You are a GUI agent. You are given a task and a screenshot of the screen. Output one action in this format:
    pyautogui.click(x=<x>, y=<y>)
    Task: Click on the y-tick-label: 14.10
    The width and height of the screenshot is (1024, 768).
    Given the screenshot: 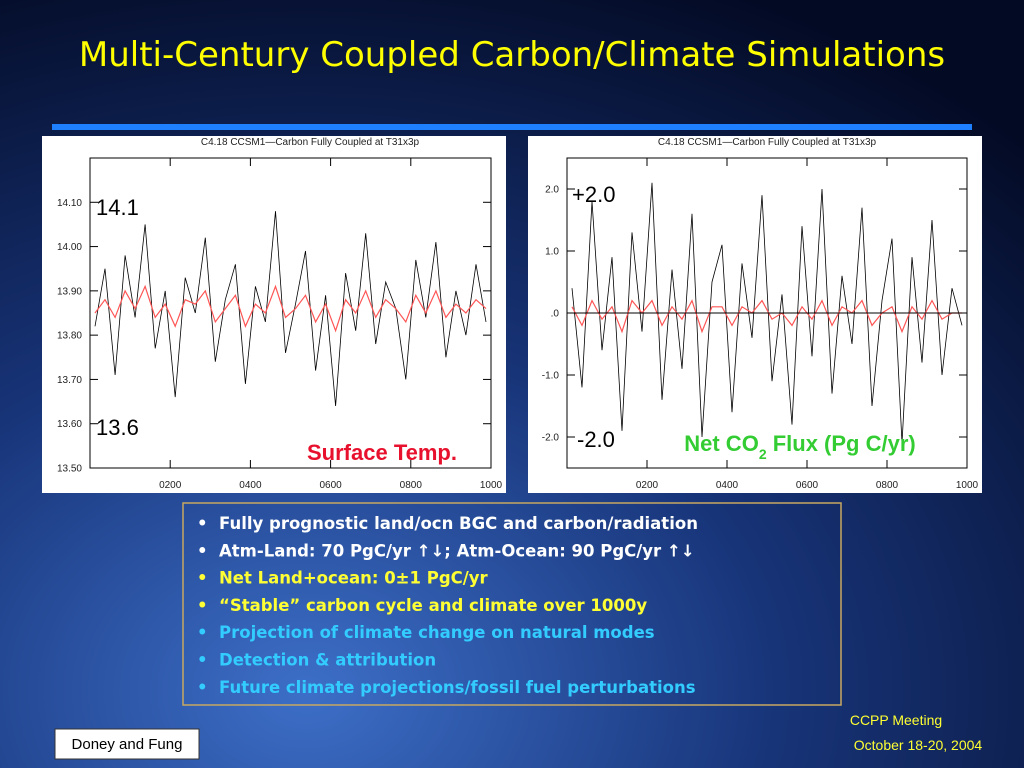 What is the action you would take?
    pyautogui.click(x=69, y=203)
    